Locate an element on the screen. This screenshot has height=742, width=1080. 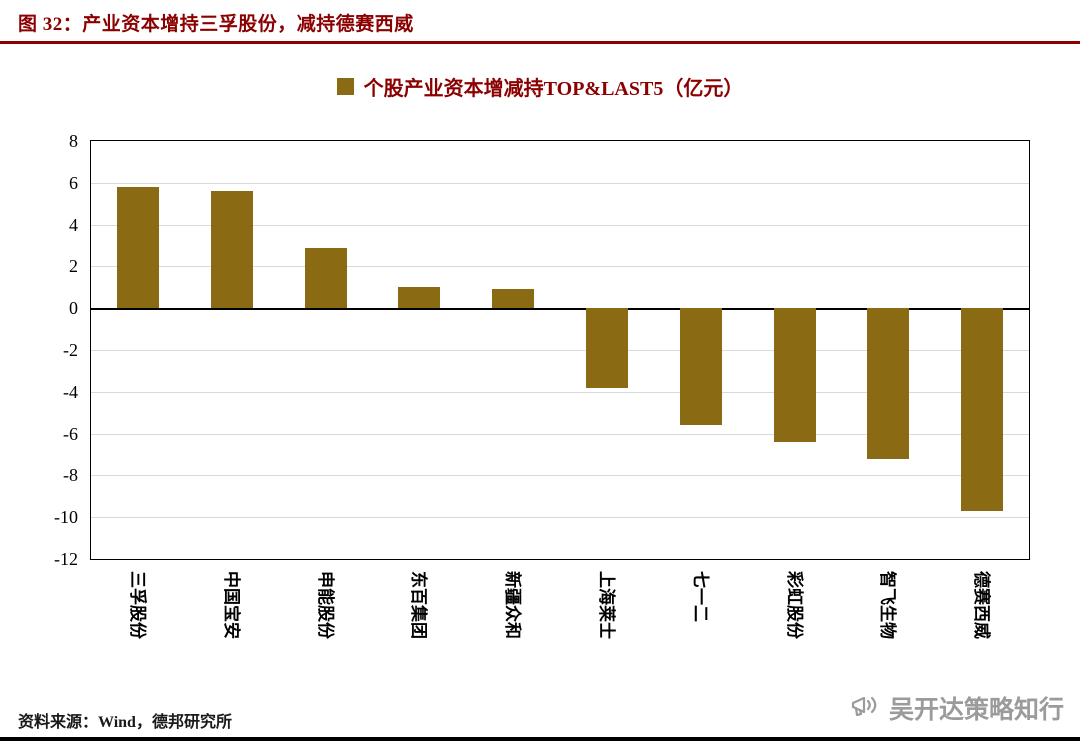
legend-swatch is located at coordinates (345, 86).